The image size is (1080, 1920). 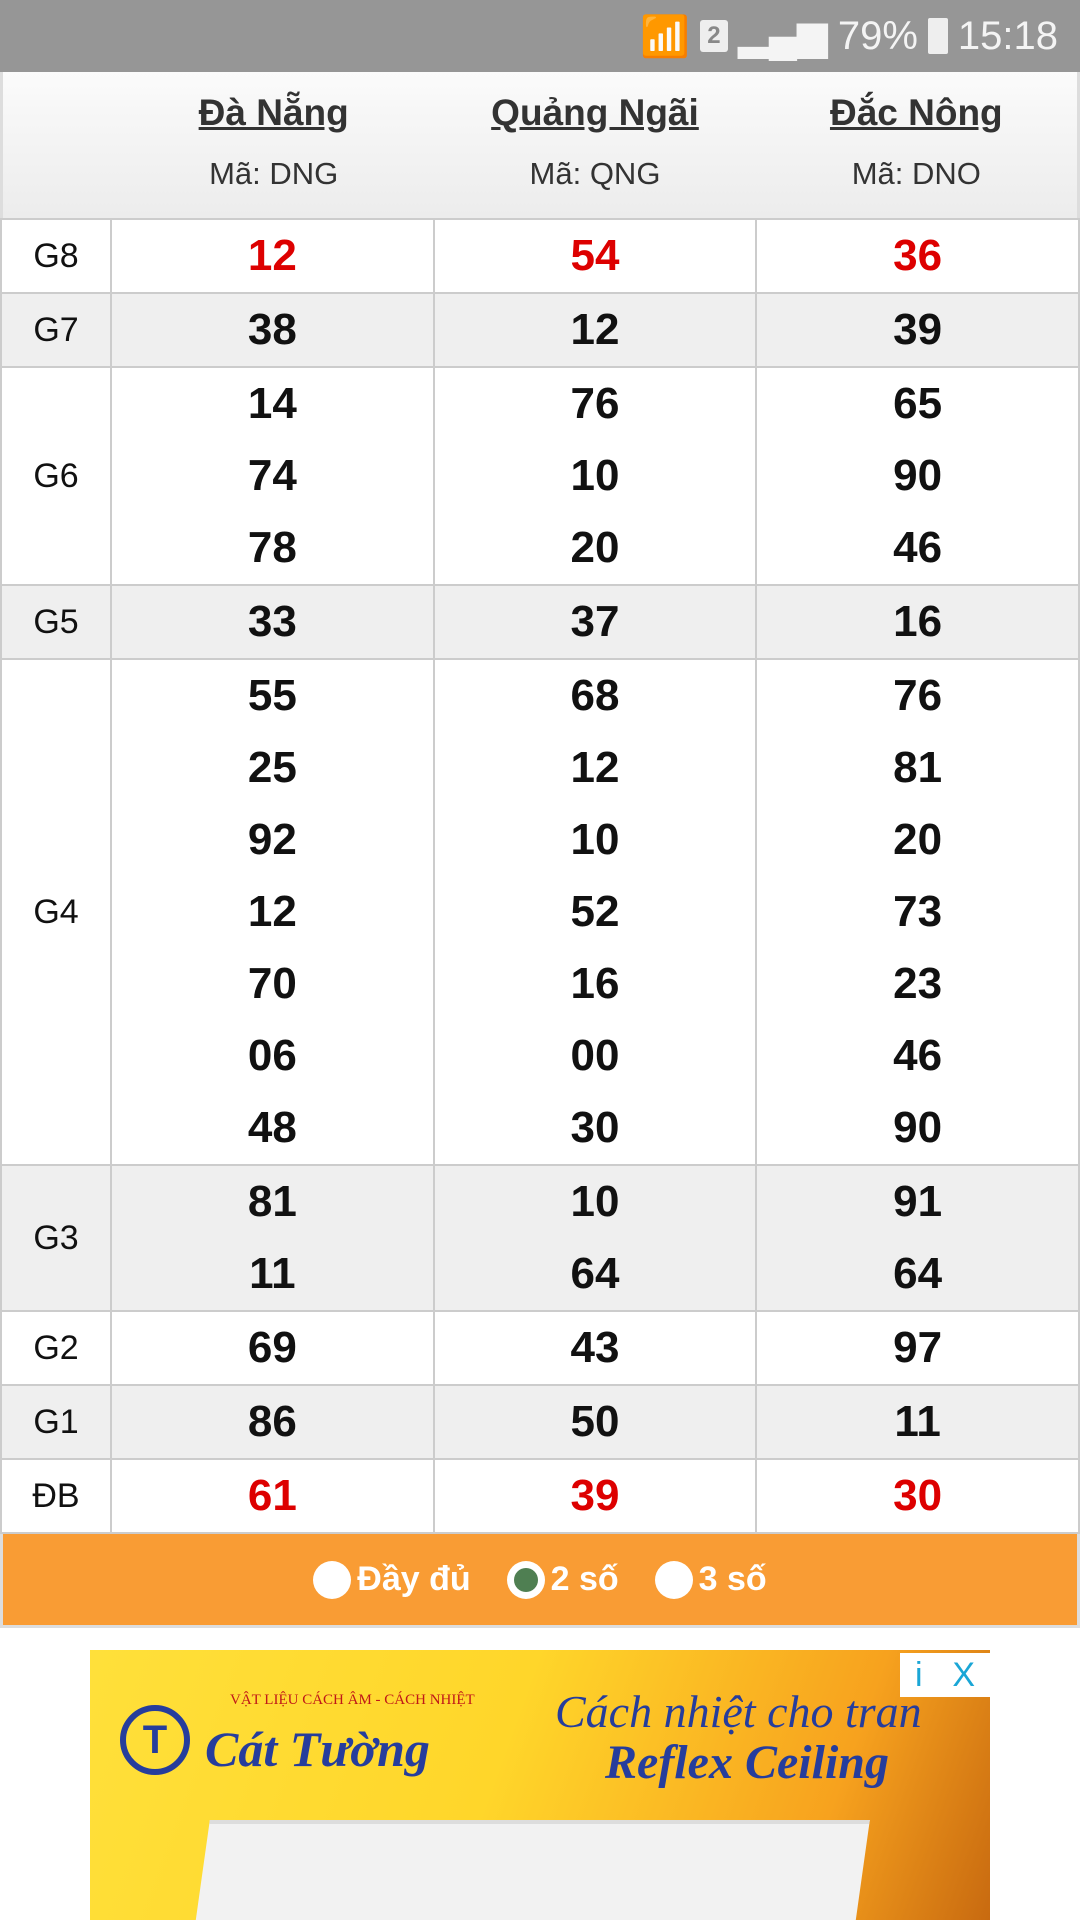 I want to click on prize-number: 65, so click(x=918, y=403).